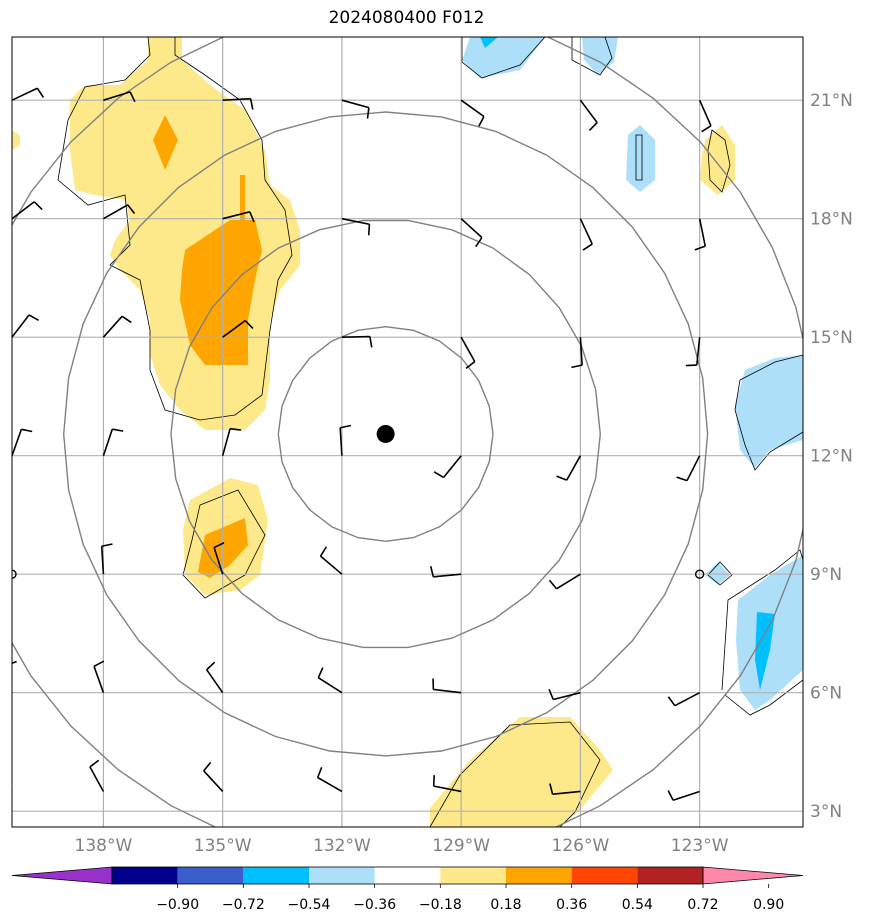 This screenshot has height=924, width=873. What do you see at coordinates (753, 875) in the screenshot?
I see `colorbar-extend-max` at bounding box center [753, 875].